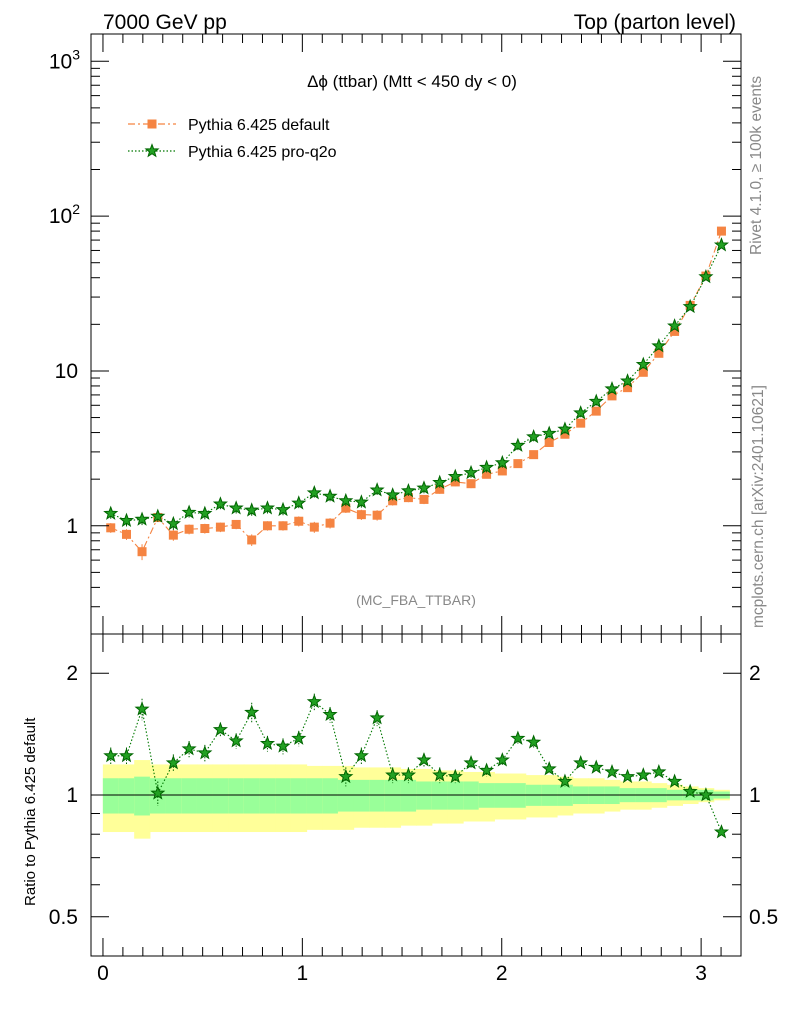 This screenshot has height=1024, width=786. I want to click on main-y-tick-label-exponent: 3, so click(76, 54).